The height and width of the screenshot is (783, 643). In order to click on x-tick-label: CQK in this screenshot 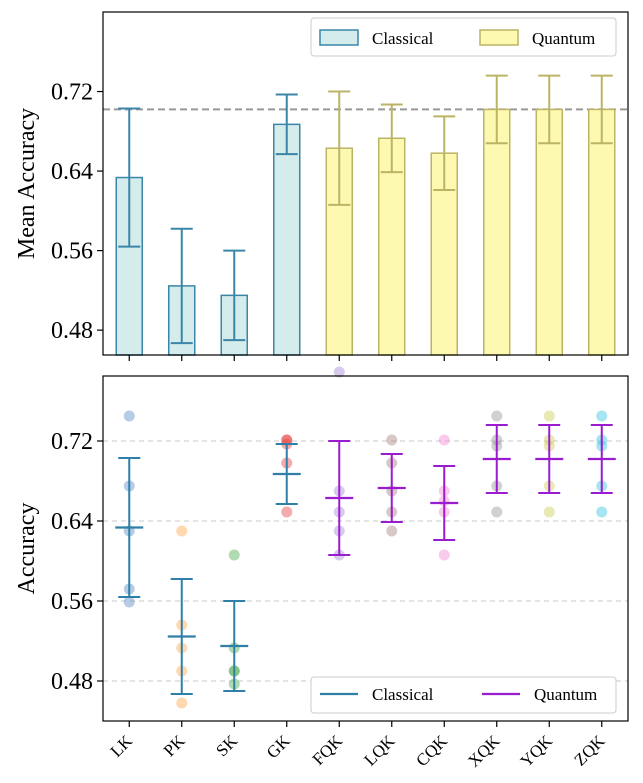, I will do `click(431, 750)`.